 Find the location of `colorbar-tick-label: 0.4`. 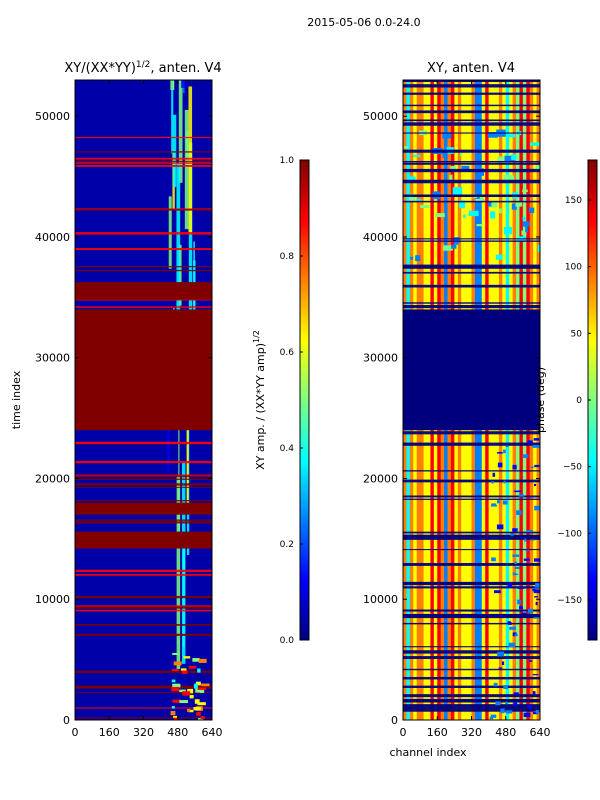

colorbar-tick-label: 0.4 is located at coordinates (287, 449).